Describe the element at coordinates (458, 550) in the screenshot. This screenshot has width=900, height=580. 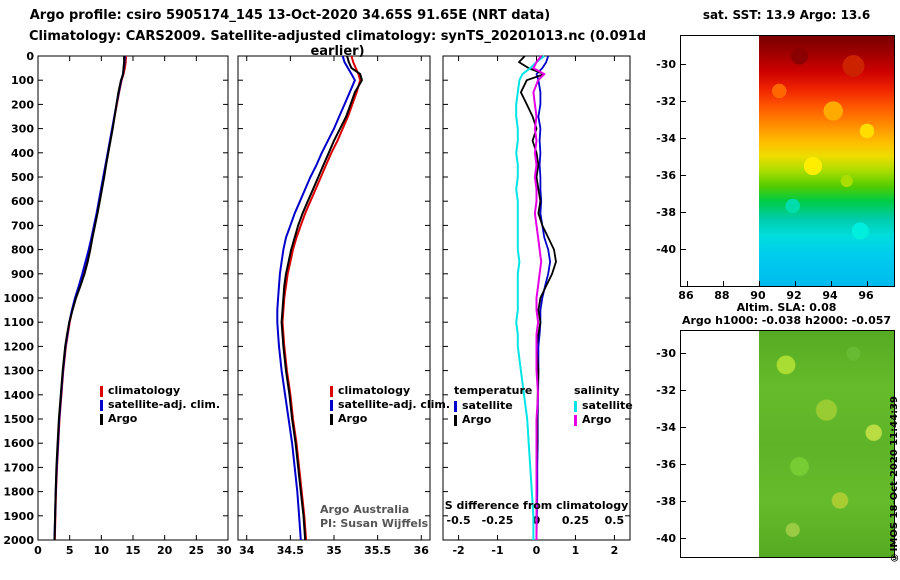
I see `x-tick-label: -2` at that location.